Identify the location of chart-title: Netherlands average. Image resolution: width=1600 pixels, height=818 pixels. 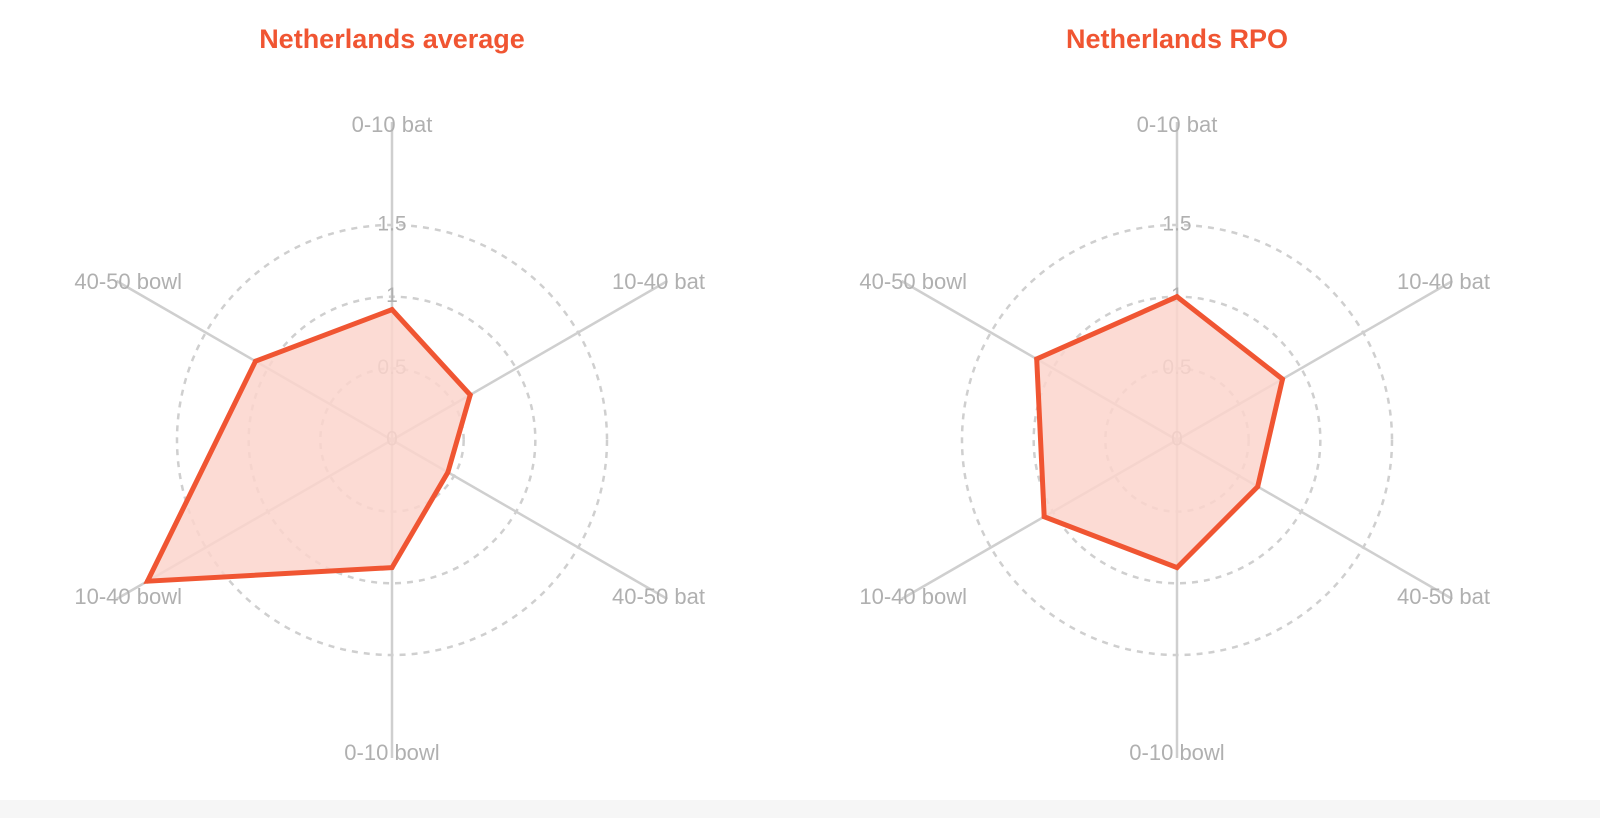
(392, 39).